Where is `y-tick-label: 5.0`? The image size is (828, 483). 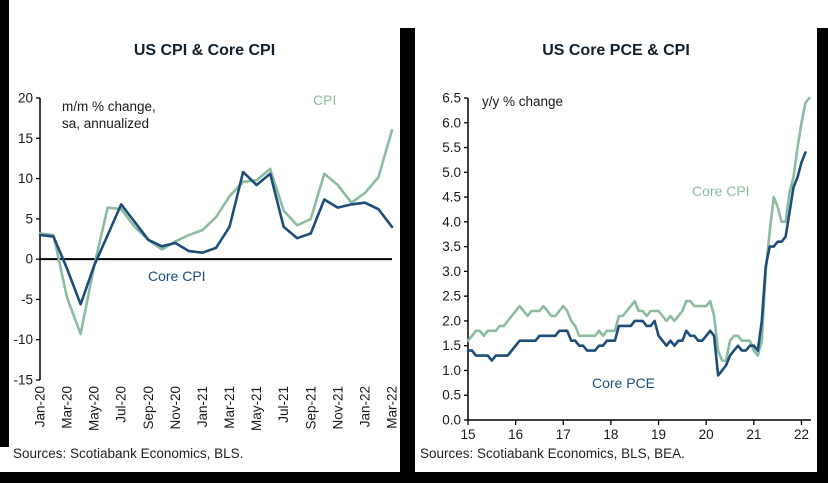
y-tick-label: 5.0 is located at coordinates (451, 172).